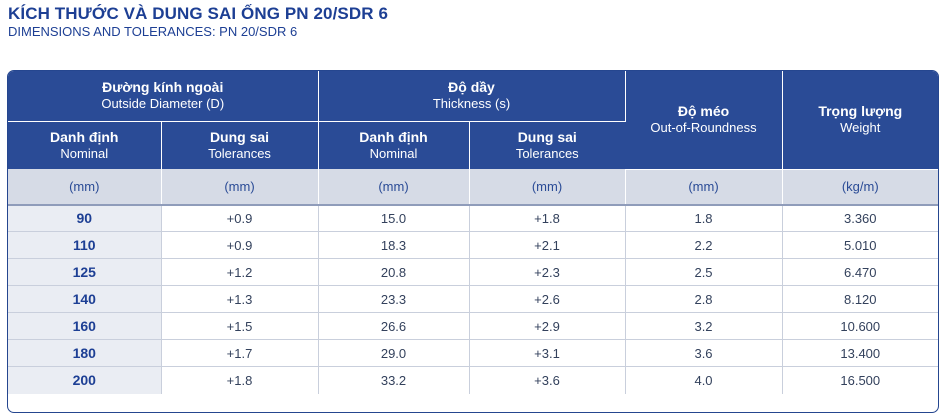 The image size is (944, 417). I want to click on table-row: 140 +1.3 23.3 +2.6 2.8 8.120, so click(473, 299).